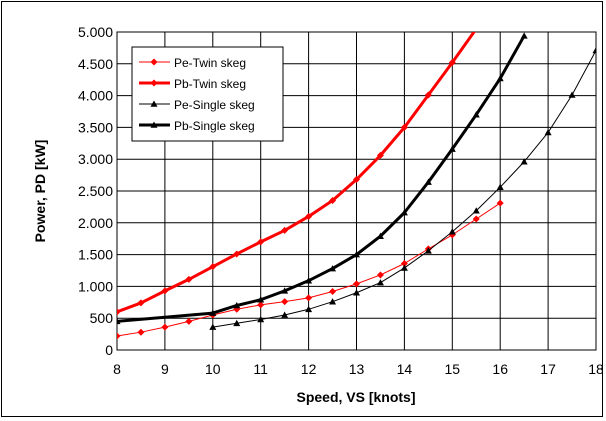 The image size is (606, 421). I want to click on x-tick-label: 12, so click(309, 369).